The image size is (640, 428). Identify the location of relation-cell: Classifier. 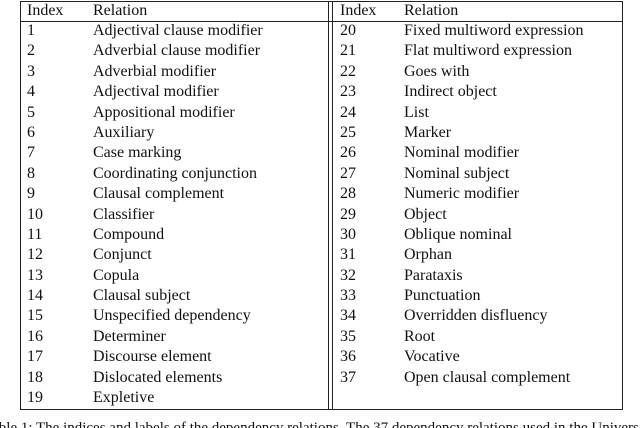
(124, 214).